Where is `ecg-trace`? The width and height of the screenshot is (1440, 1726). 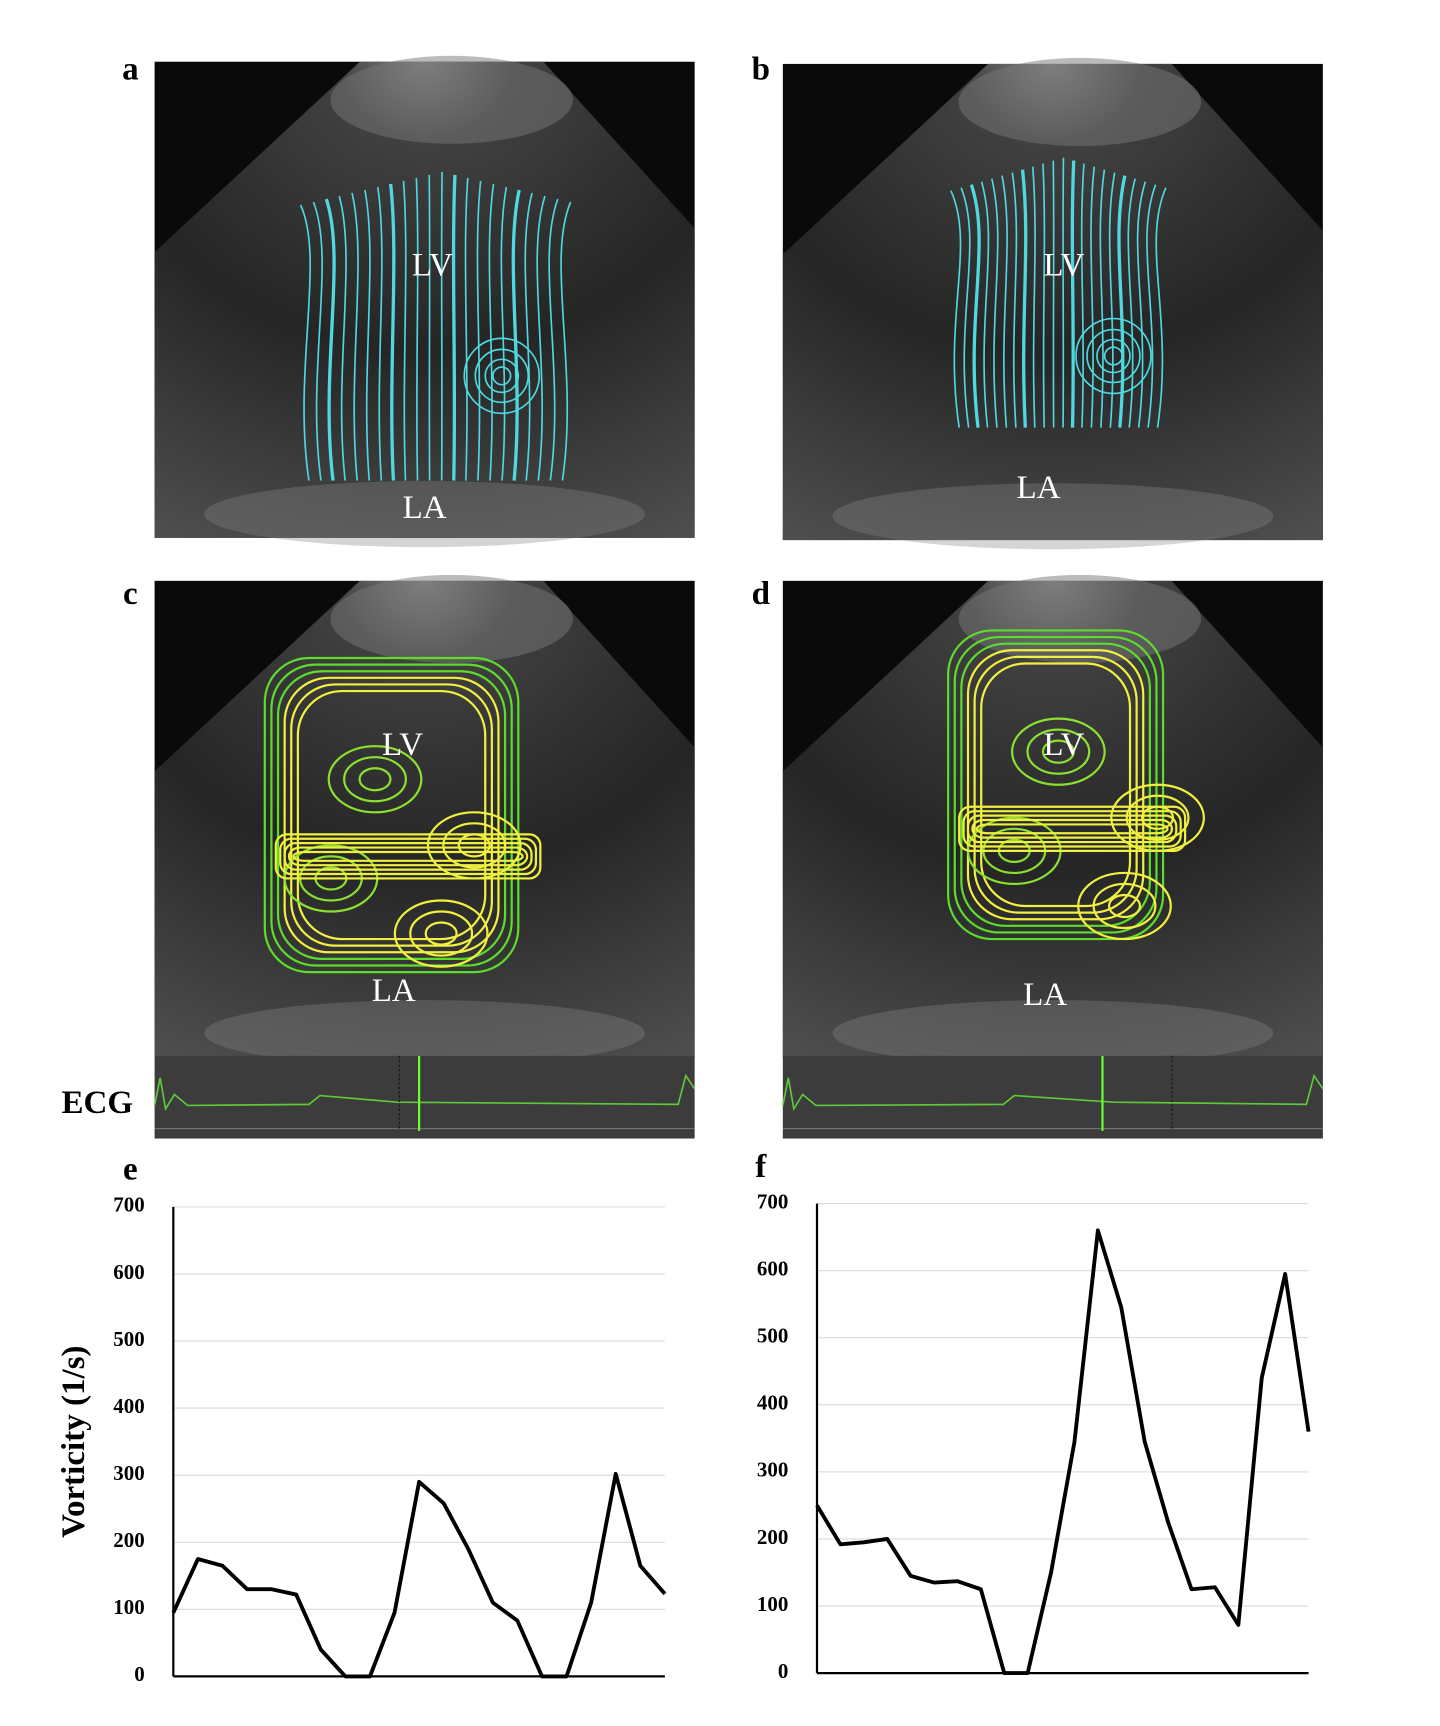
ecg-trace is located at coordinates (424, 1092).